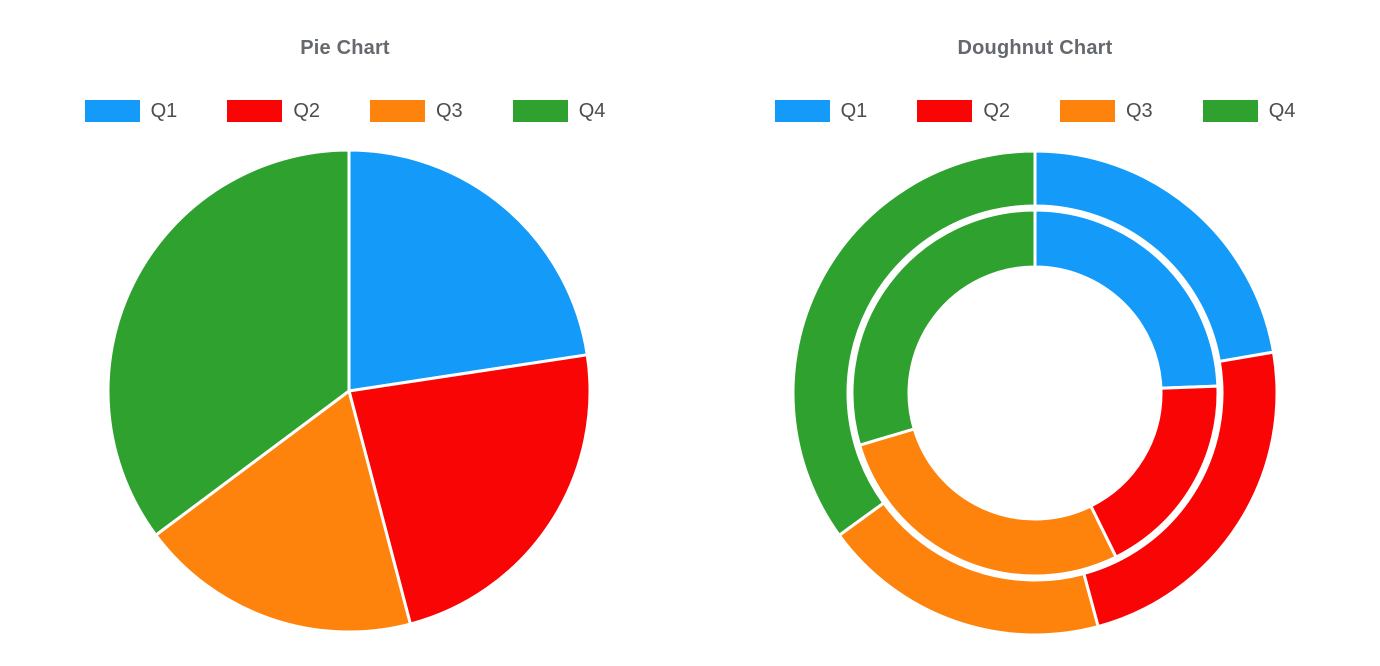  What do you see at coordinates (988, 502) in the screenshot?
I see `doughnut-inner-arc-q3` at bounding box center [988, 502].